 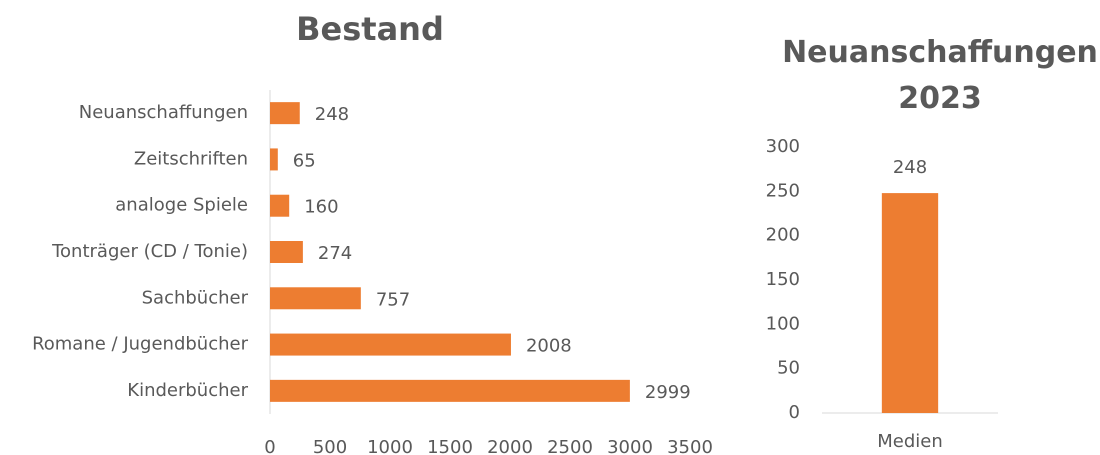 I want to click on data-label: 65, so click(x=304, y=160).